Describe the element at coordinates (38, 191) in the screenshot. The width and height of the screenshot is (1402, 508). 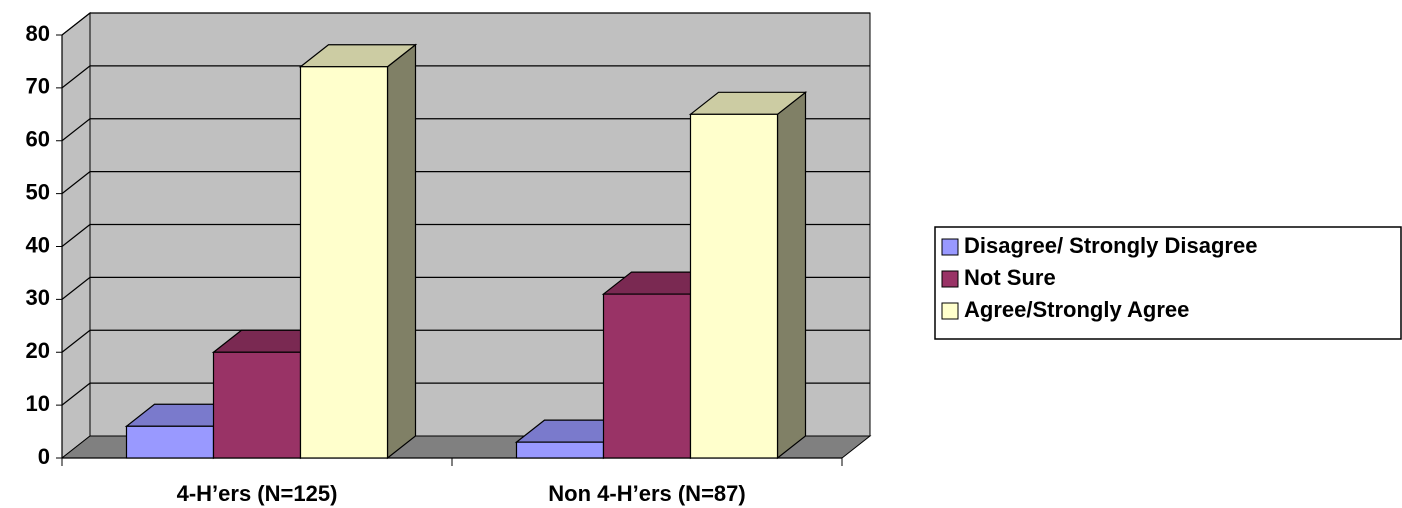
I see `y-tick-label: 50` at that location.